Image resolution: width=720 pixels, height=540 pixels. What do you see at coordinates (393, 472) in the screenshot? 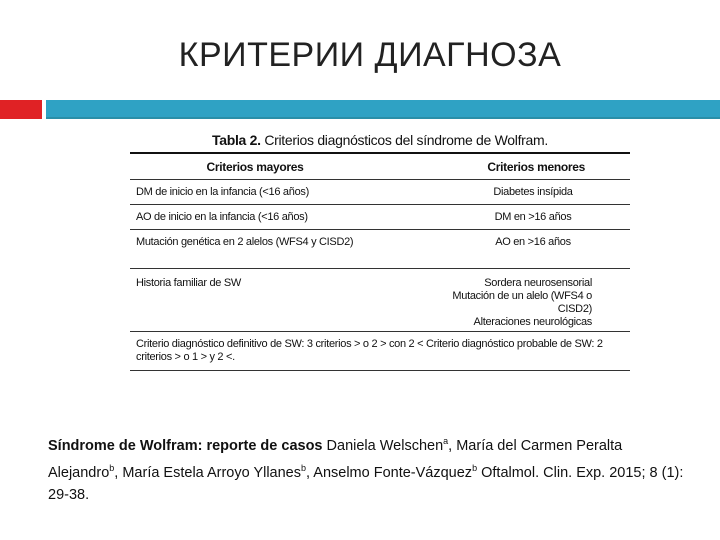
I see `author: Anselmo Fonte-Vázquez` at bounding box center [393, 472].